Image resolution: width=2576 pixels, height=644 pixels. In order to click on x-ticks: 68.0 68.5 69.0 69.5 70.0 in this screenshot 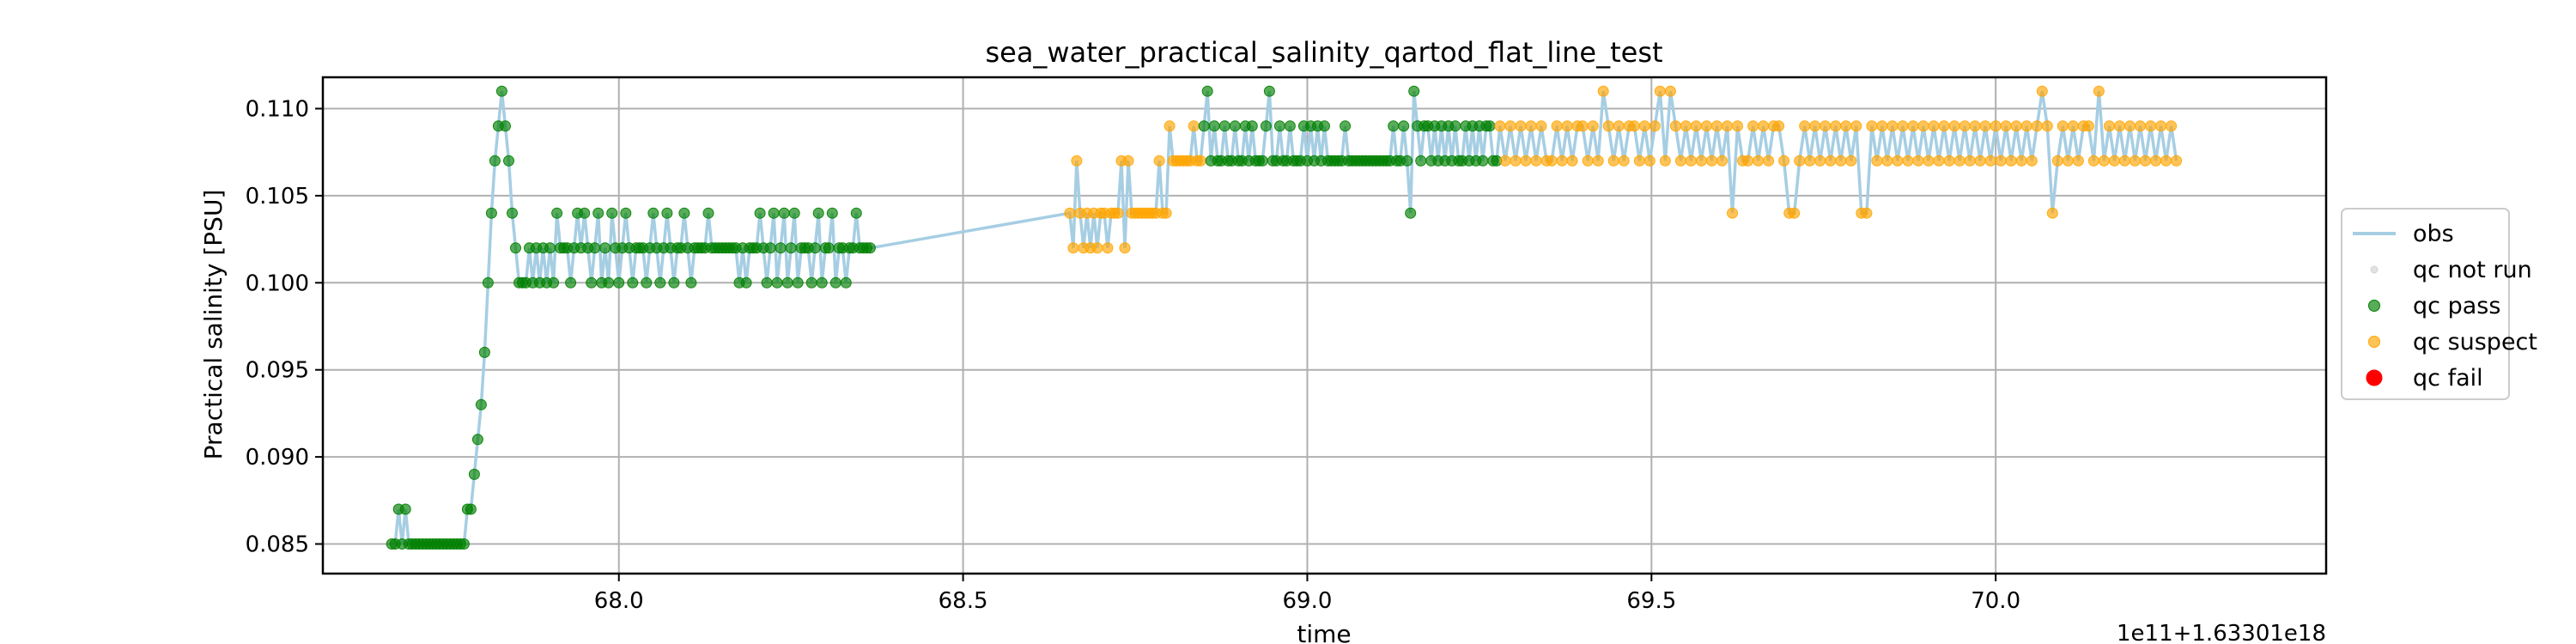, I will do `click(1307, 594)`.